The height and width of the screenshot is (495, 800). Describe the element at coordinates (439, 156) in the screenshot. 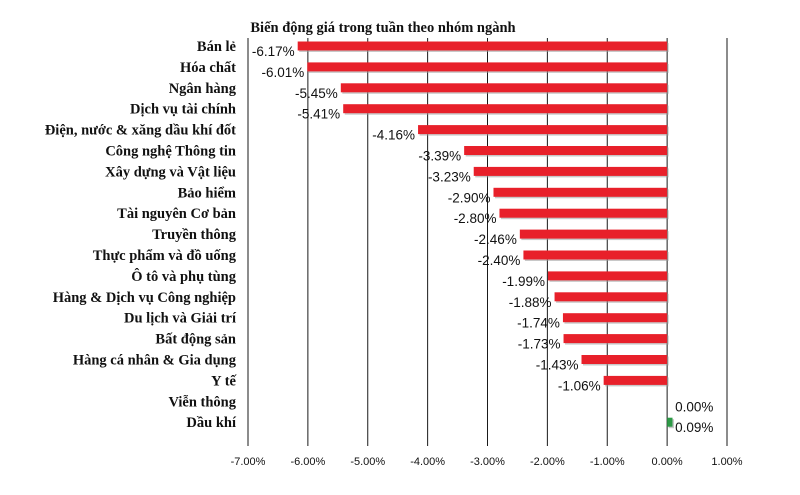

I see `data-label: -3.39%` at that location.